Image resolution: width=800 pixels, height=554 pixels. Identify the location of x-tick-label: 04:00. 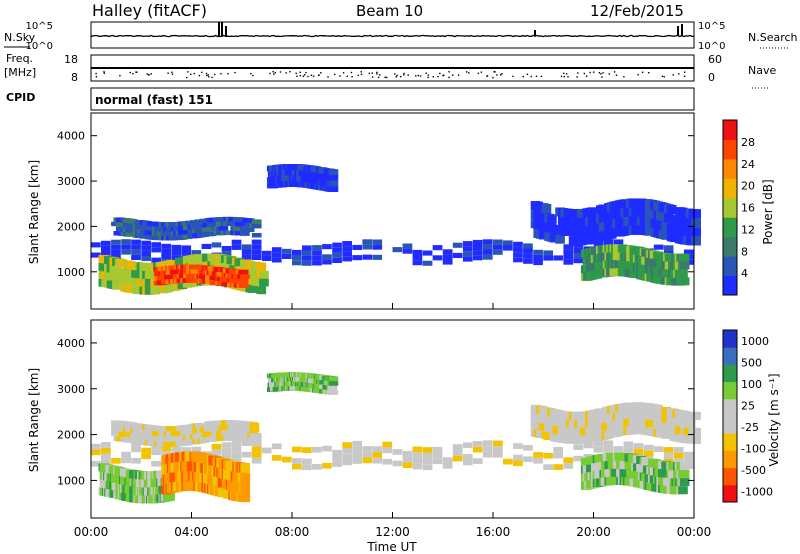
(191, 532).